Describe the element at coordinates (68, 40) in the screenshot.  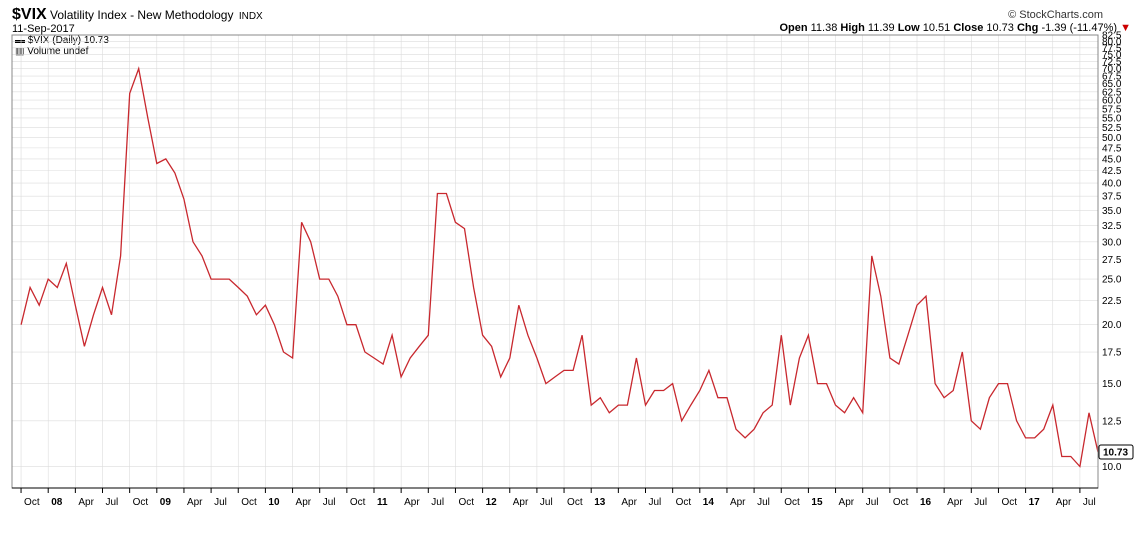
I see `legend-series-label: $VIX (Daily) 10.73` at that location.